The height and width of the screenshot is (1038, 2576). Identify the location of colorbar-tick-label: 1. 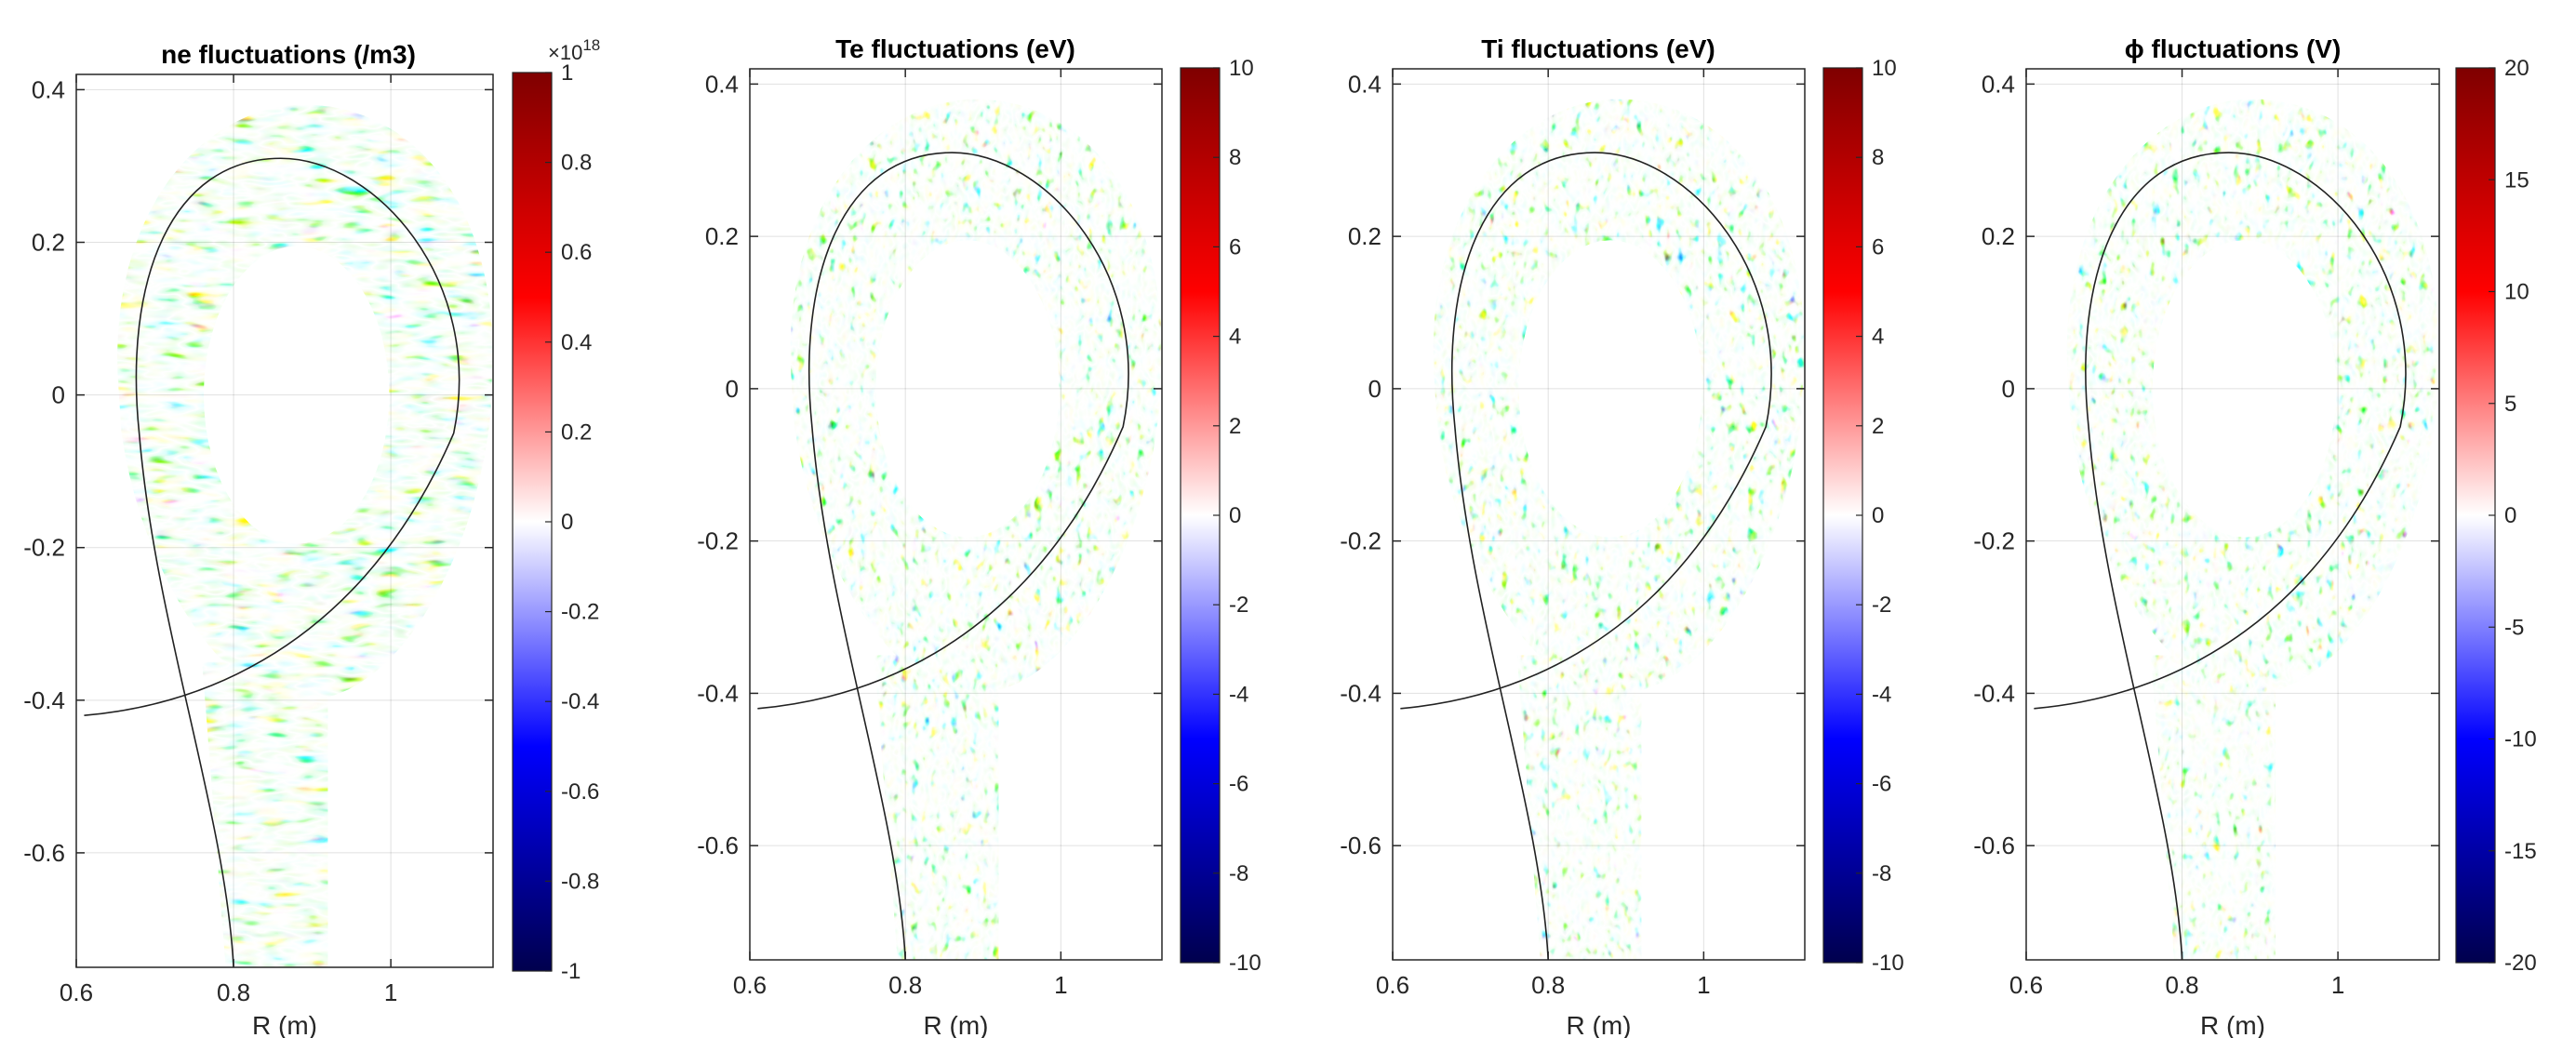
(567, 73).